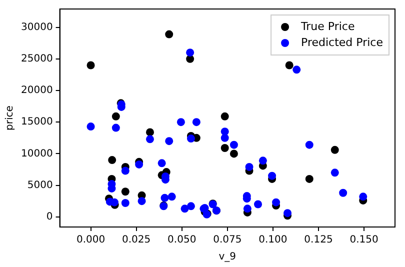 This screenshot has width=405, height=267. What do you see at coordinates (136, 240) in the screenshot?
I see `x-tick-label: 0.025` at bounding box center [136, 240].